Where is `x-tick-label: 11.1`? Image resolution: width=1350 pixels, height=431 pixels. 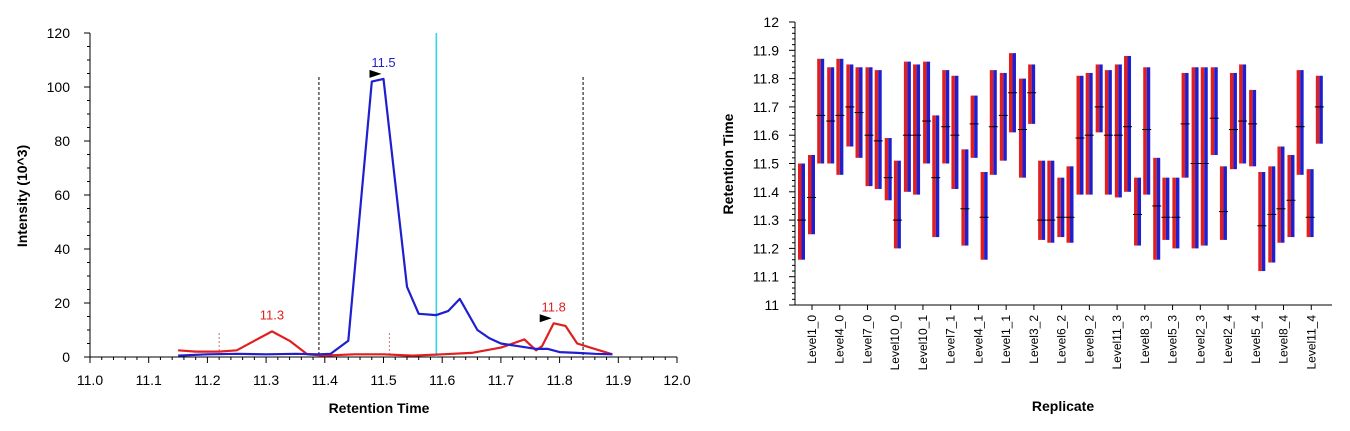 x-tick-label: 11.1 is located at coordinates (149, 380).